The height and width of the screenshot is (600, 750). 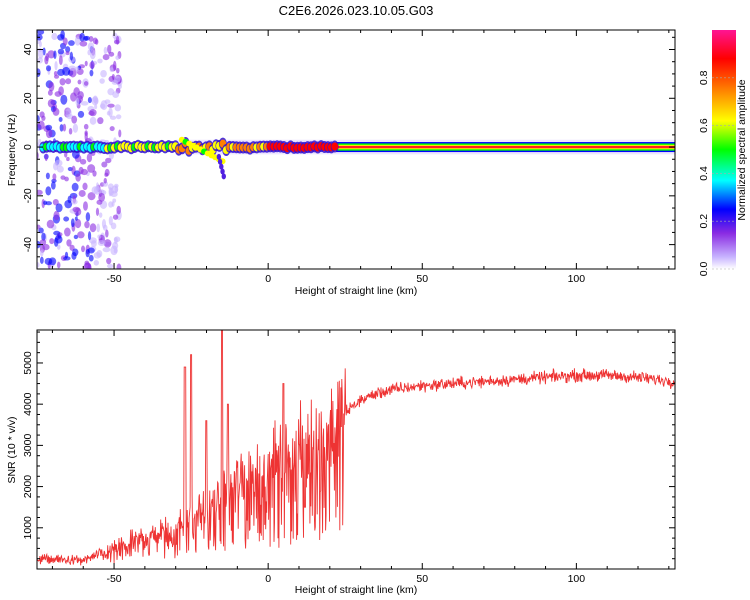 I want to click on colorbar-tick-label: 0.8, so click(x=704, y=77).